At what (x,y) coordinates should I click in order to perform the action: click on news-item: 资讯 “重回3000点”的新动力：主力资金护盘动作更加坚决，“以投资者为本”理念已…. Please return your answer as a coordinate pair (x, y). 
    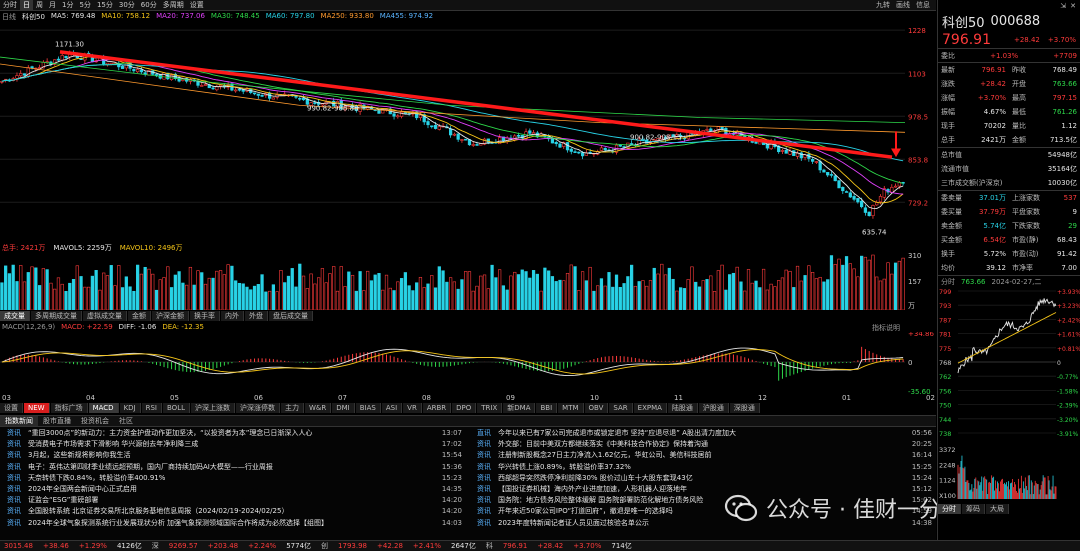
    Looking at the image, I should click on (233, 433).